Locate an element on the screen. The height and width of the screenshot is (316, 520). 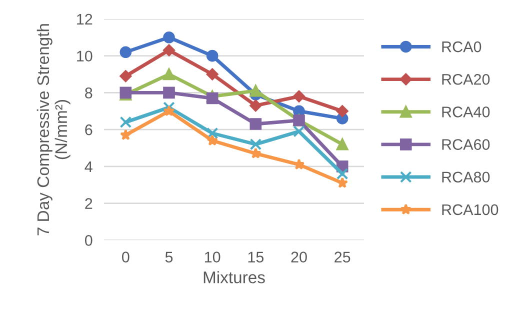
y-tick-label: 2 is located at coordinates (88, 203).